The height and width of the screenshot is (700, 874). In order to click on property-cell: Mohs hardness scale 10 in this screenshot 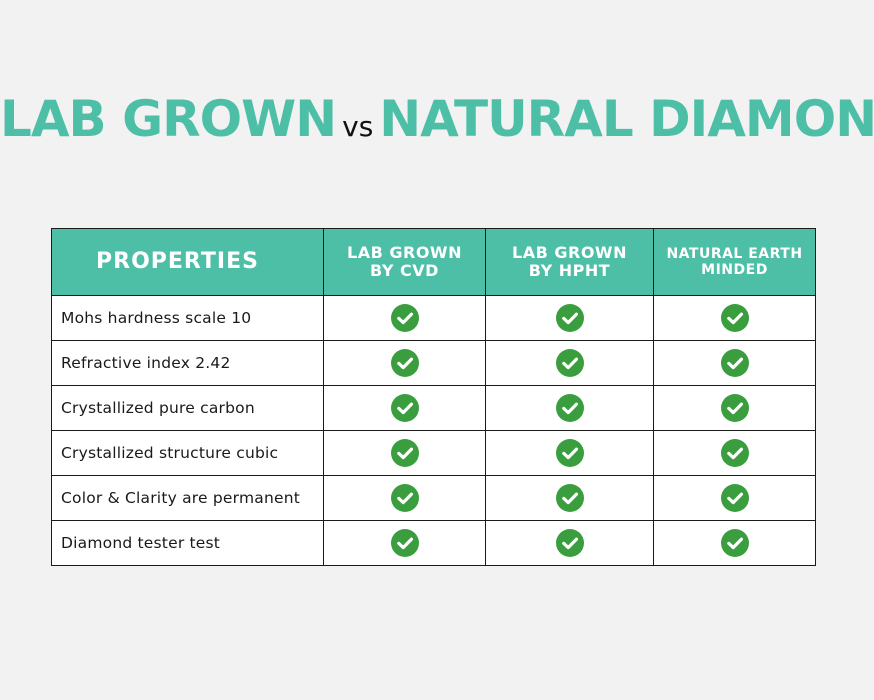, I will do `click(187, 318)`.